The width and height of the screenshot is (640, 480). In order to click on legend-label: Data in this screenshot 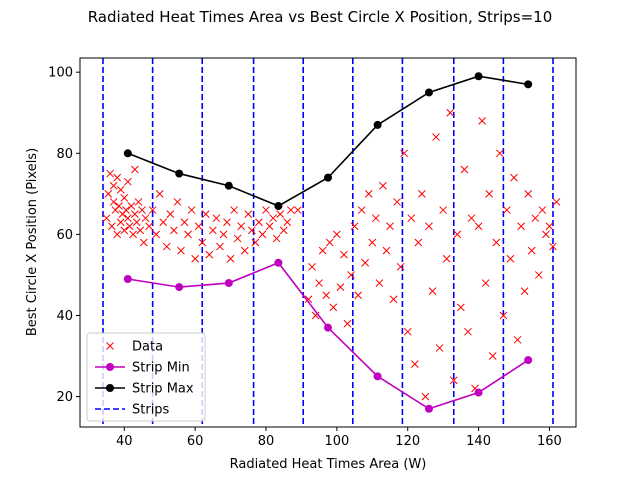, I will do `click(147, 347)`.